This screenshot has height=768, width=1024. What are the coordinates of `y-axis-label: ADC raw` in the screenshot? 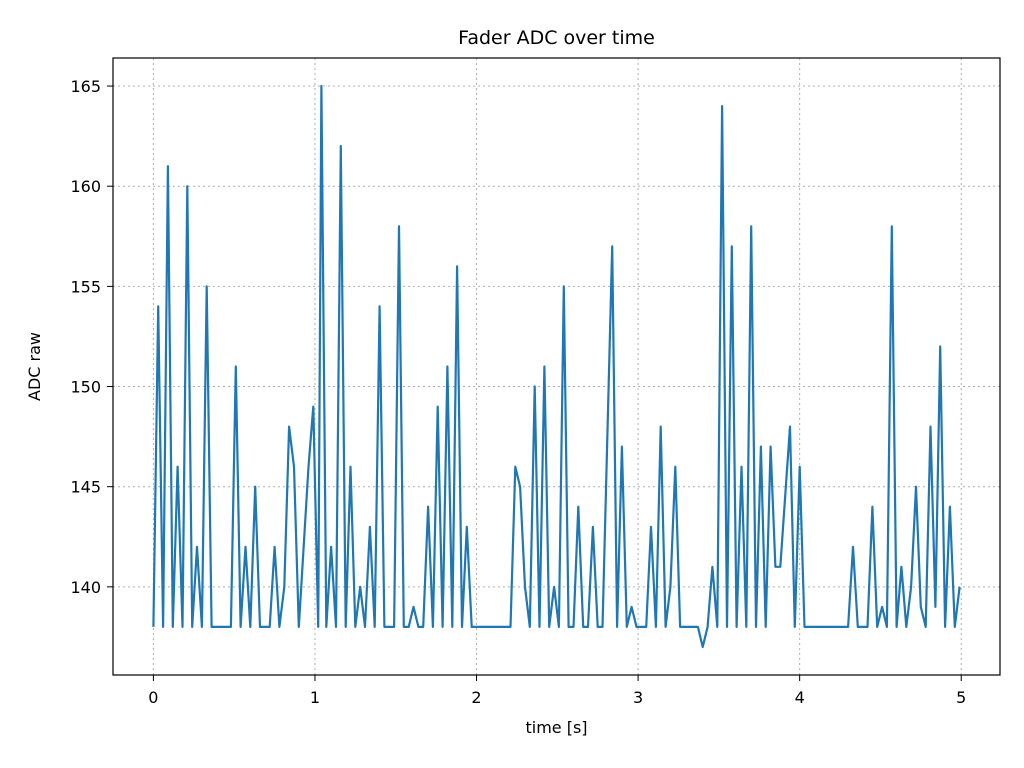 It's located at (34, 366).